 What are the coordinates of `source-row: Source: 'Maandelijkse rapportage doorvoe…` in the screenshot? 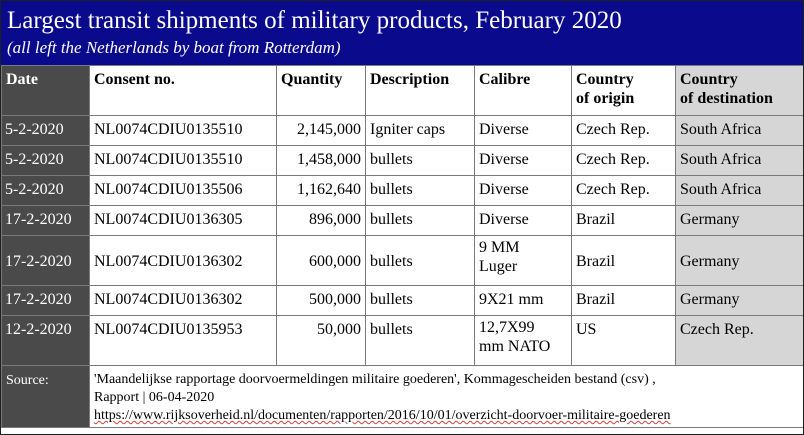 It's located at (402, 396).